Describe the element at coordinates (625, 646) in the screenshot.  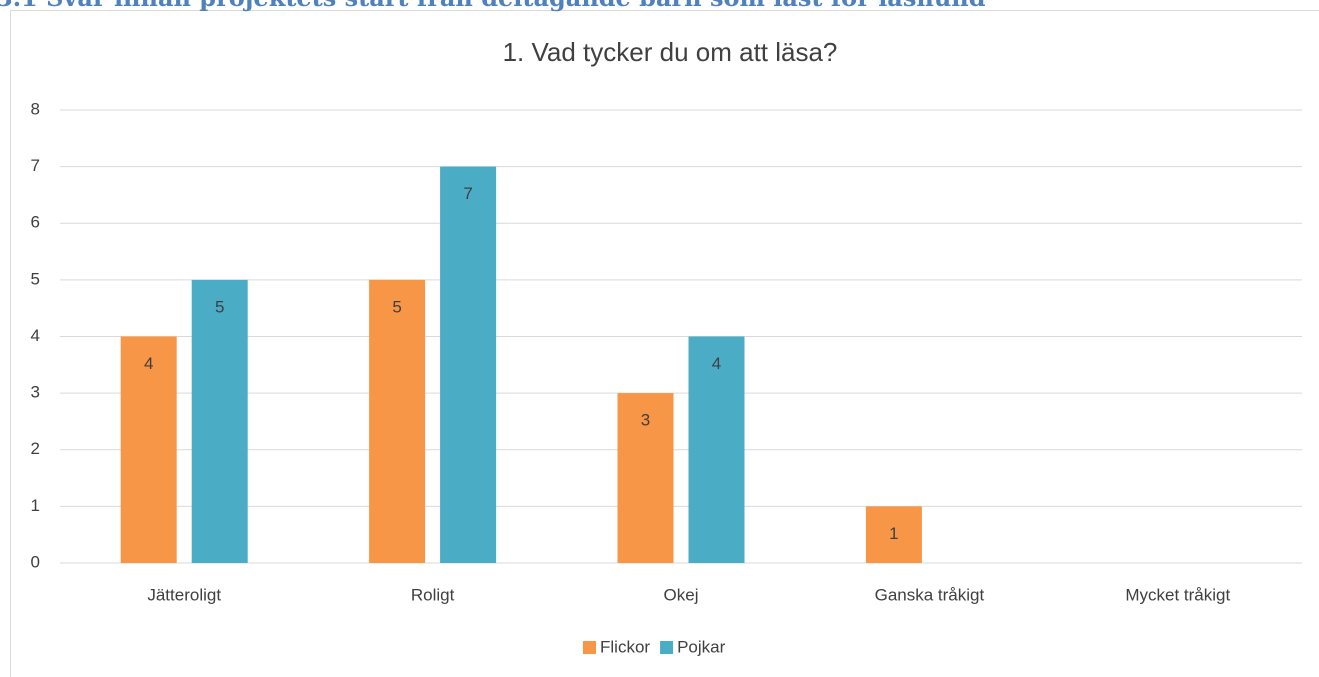
I see `legend-label: Flickor` at that location.